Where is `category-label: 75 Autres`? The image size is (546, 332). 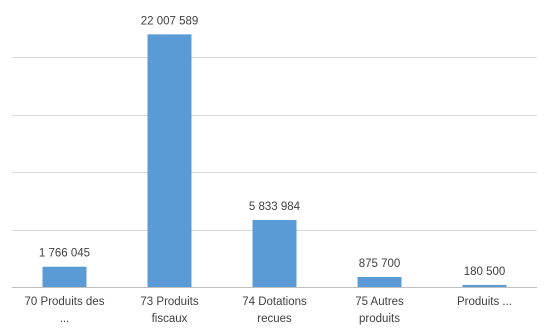 category-label: 75 Autres is located at coordinates (379, 302).